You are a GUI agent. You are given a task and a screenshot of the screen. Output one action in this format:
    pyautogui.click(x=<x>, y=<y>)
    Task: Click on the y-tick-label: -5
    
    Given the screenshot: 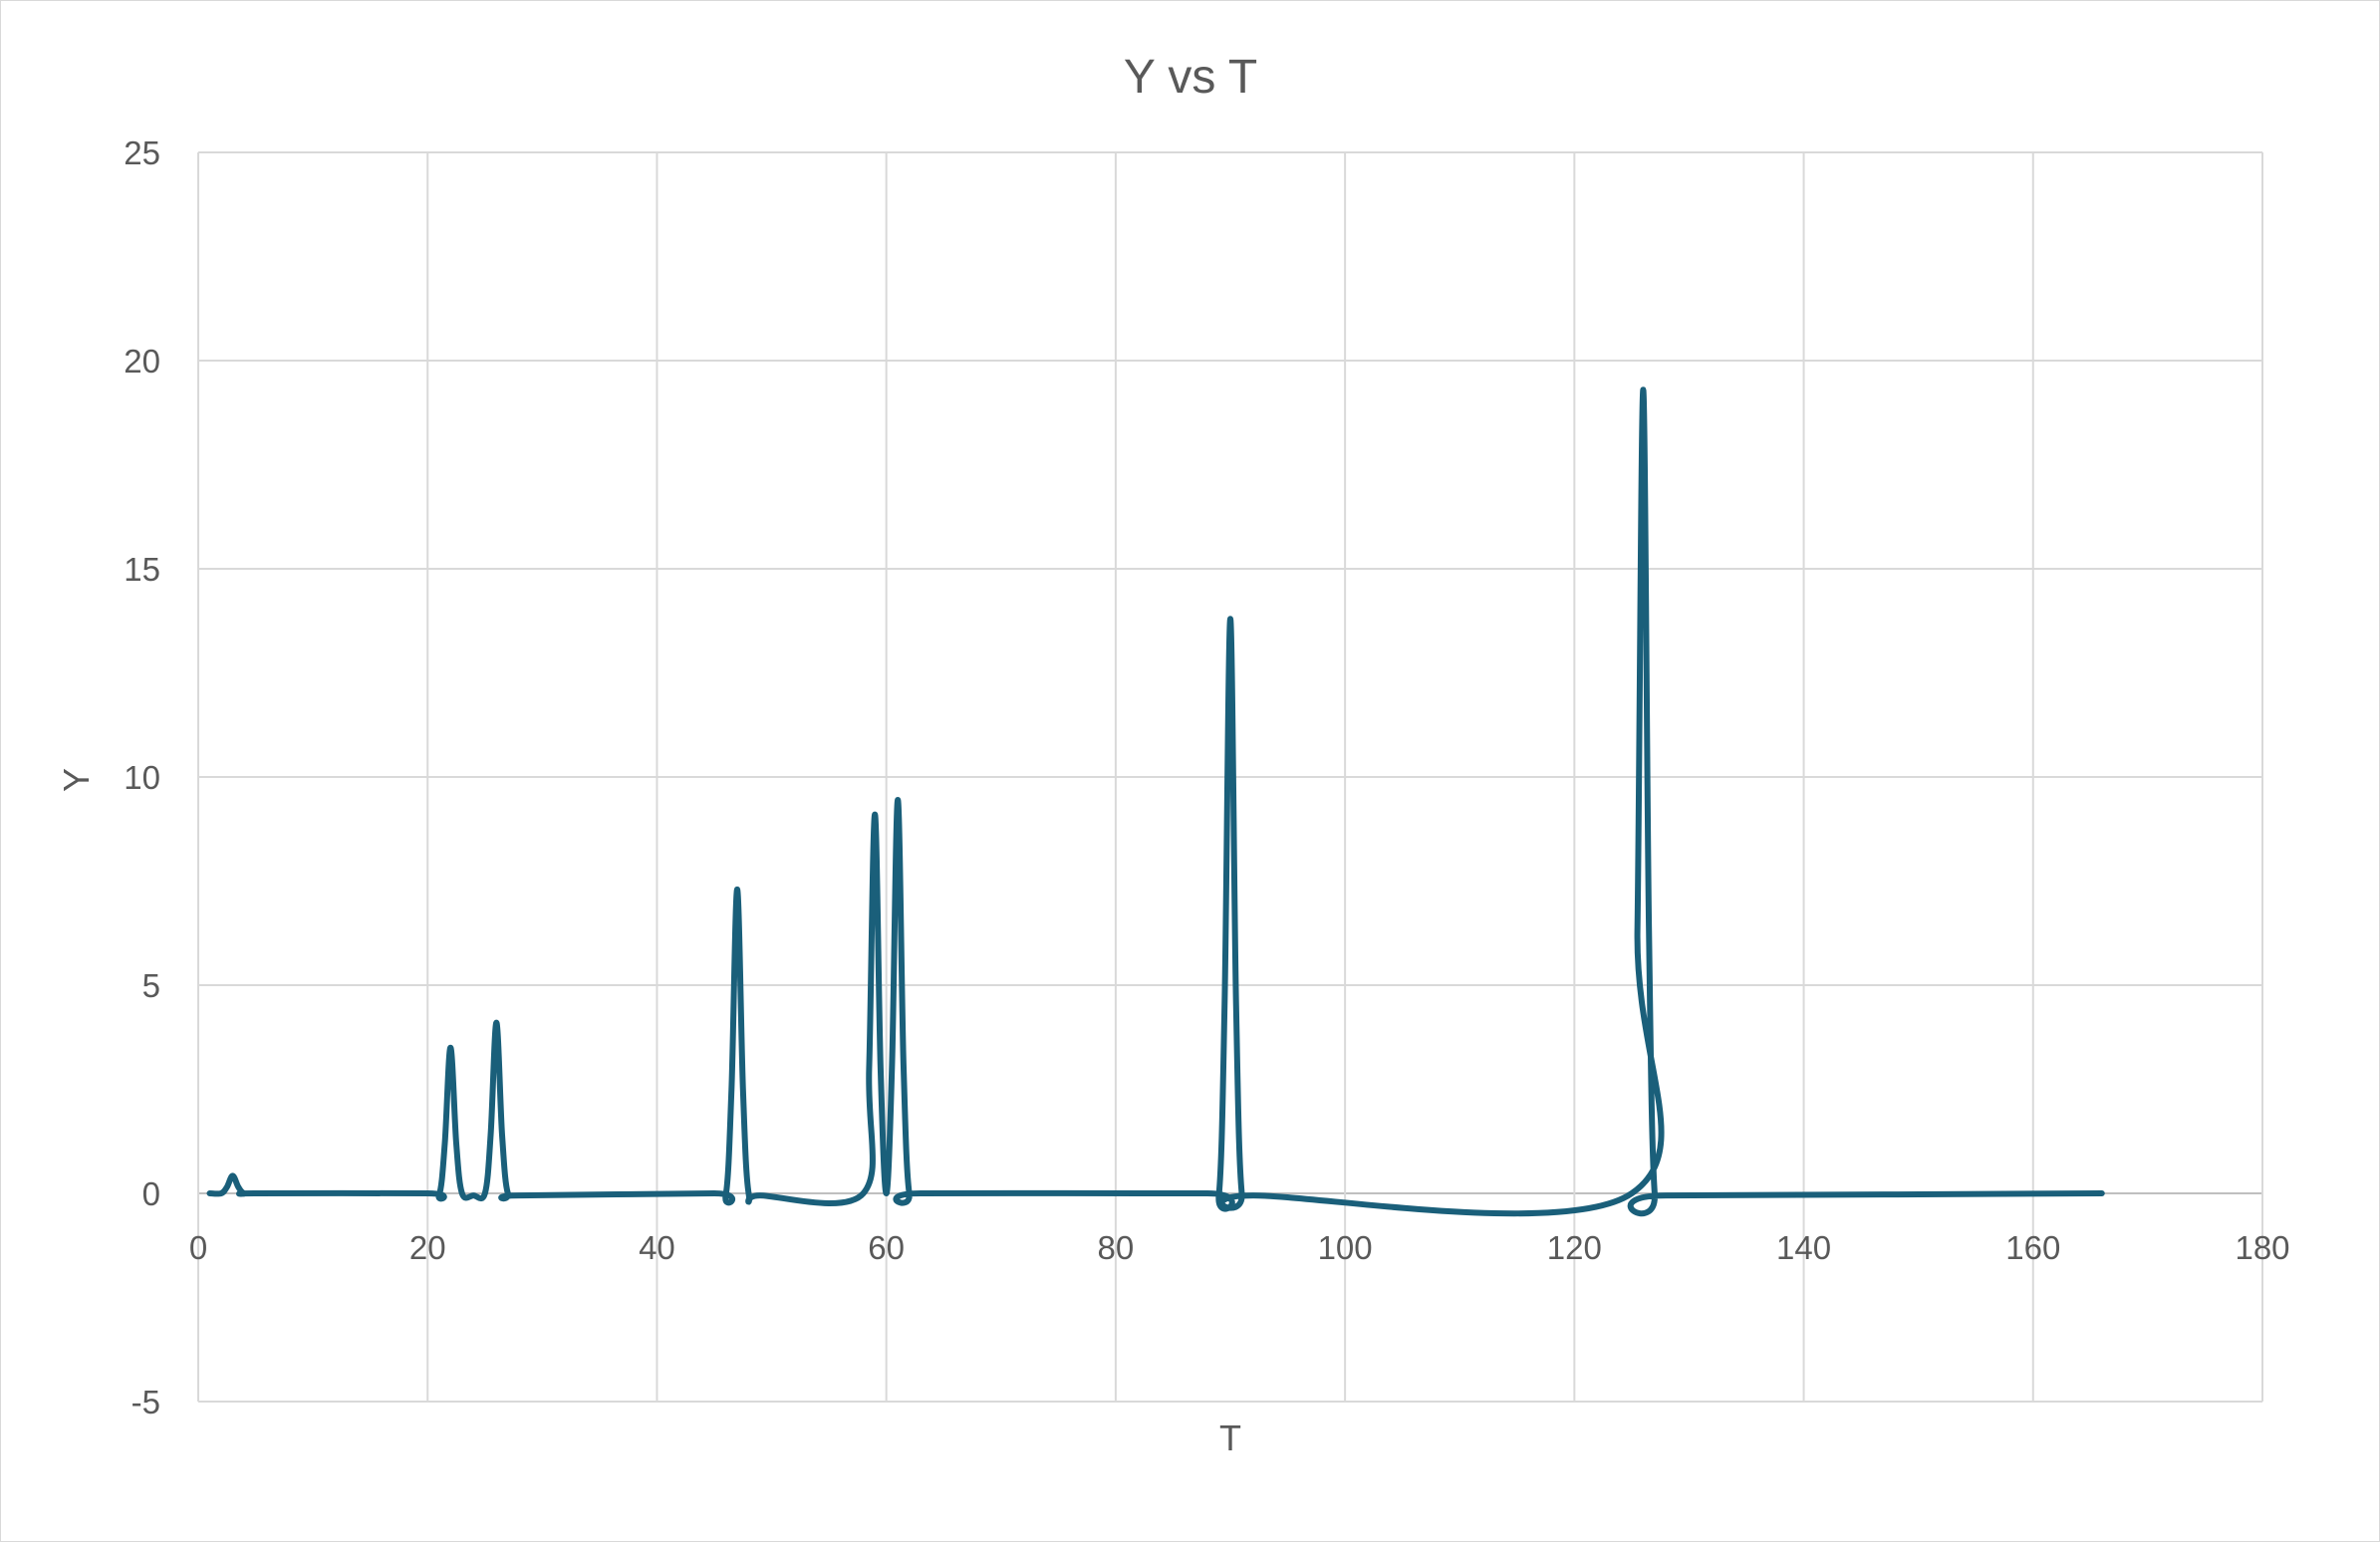 What is the action you would take?
    pyautogui.click(x=146, y=1402)
    